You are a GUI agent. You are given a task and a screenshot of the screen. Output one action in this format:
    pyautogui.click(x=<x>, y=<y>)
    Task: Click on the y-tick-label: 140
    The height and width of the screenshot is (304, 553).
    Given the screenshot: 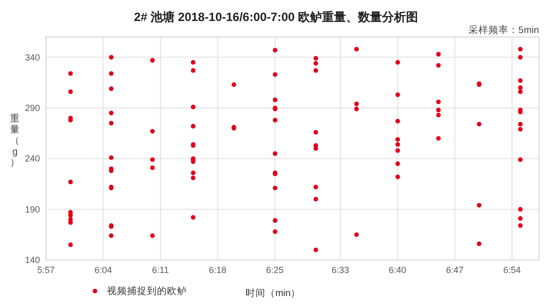 What is the action you would take?
    pyautogui.click(x=32, y=260)
    